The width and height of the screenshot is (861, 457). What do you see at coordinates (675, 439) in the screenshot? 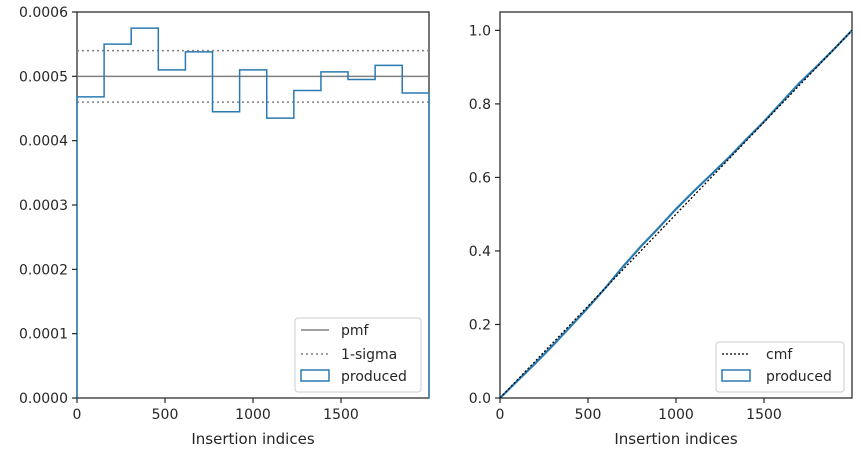
I see `cumulative-x-axis-label: Insertion indices` at bounding box center [675, 439].